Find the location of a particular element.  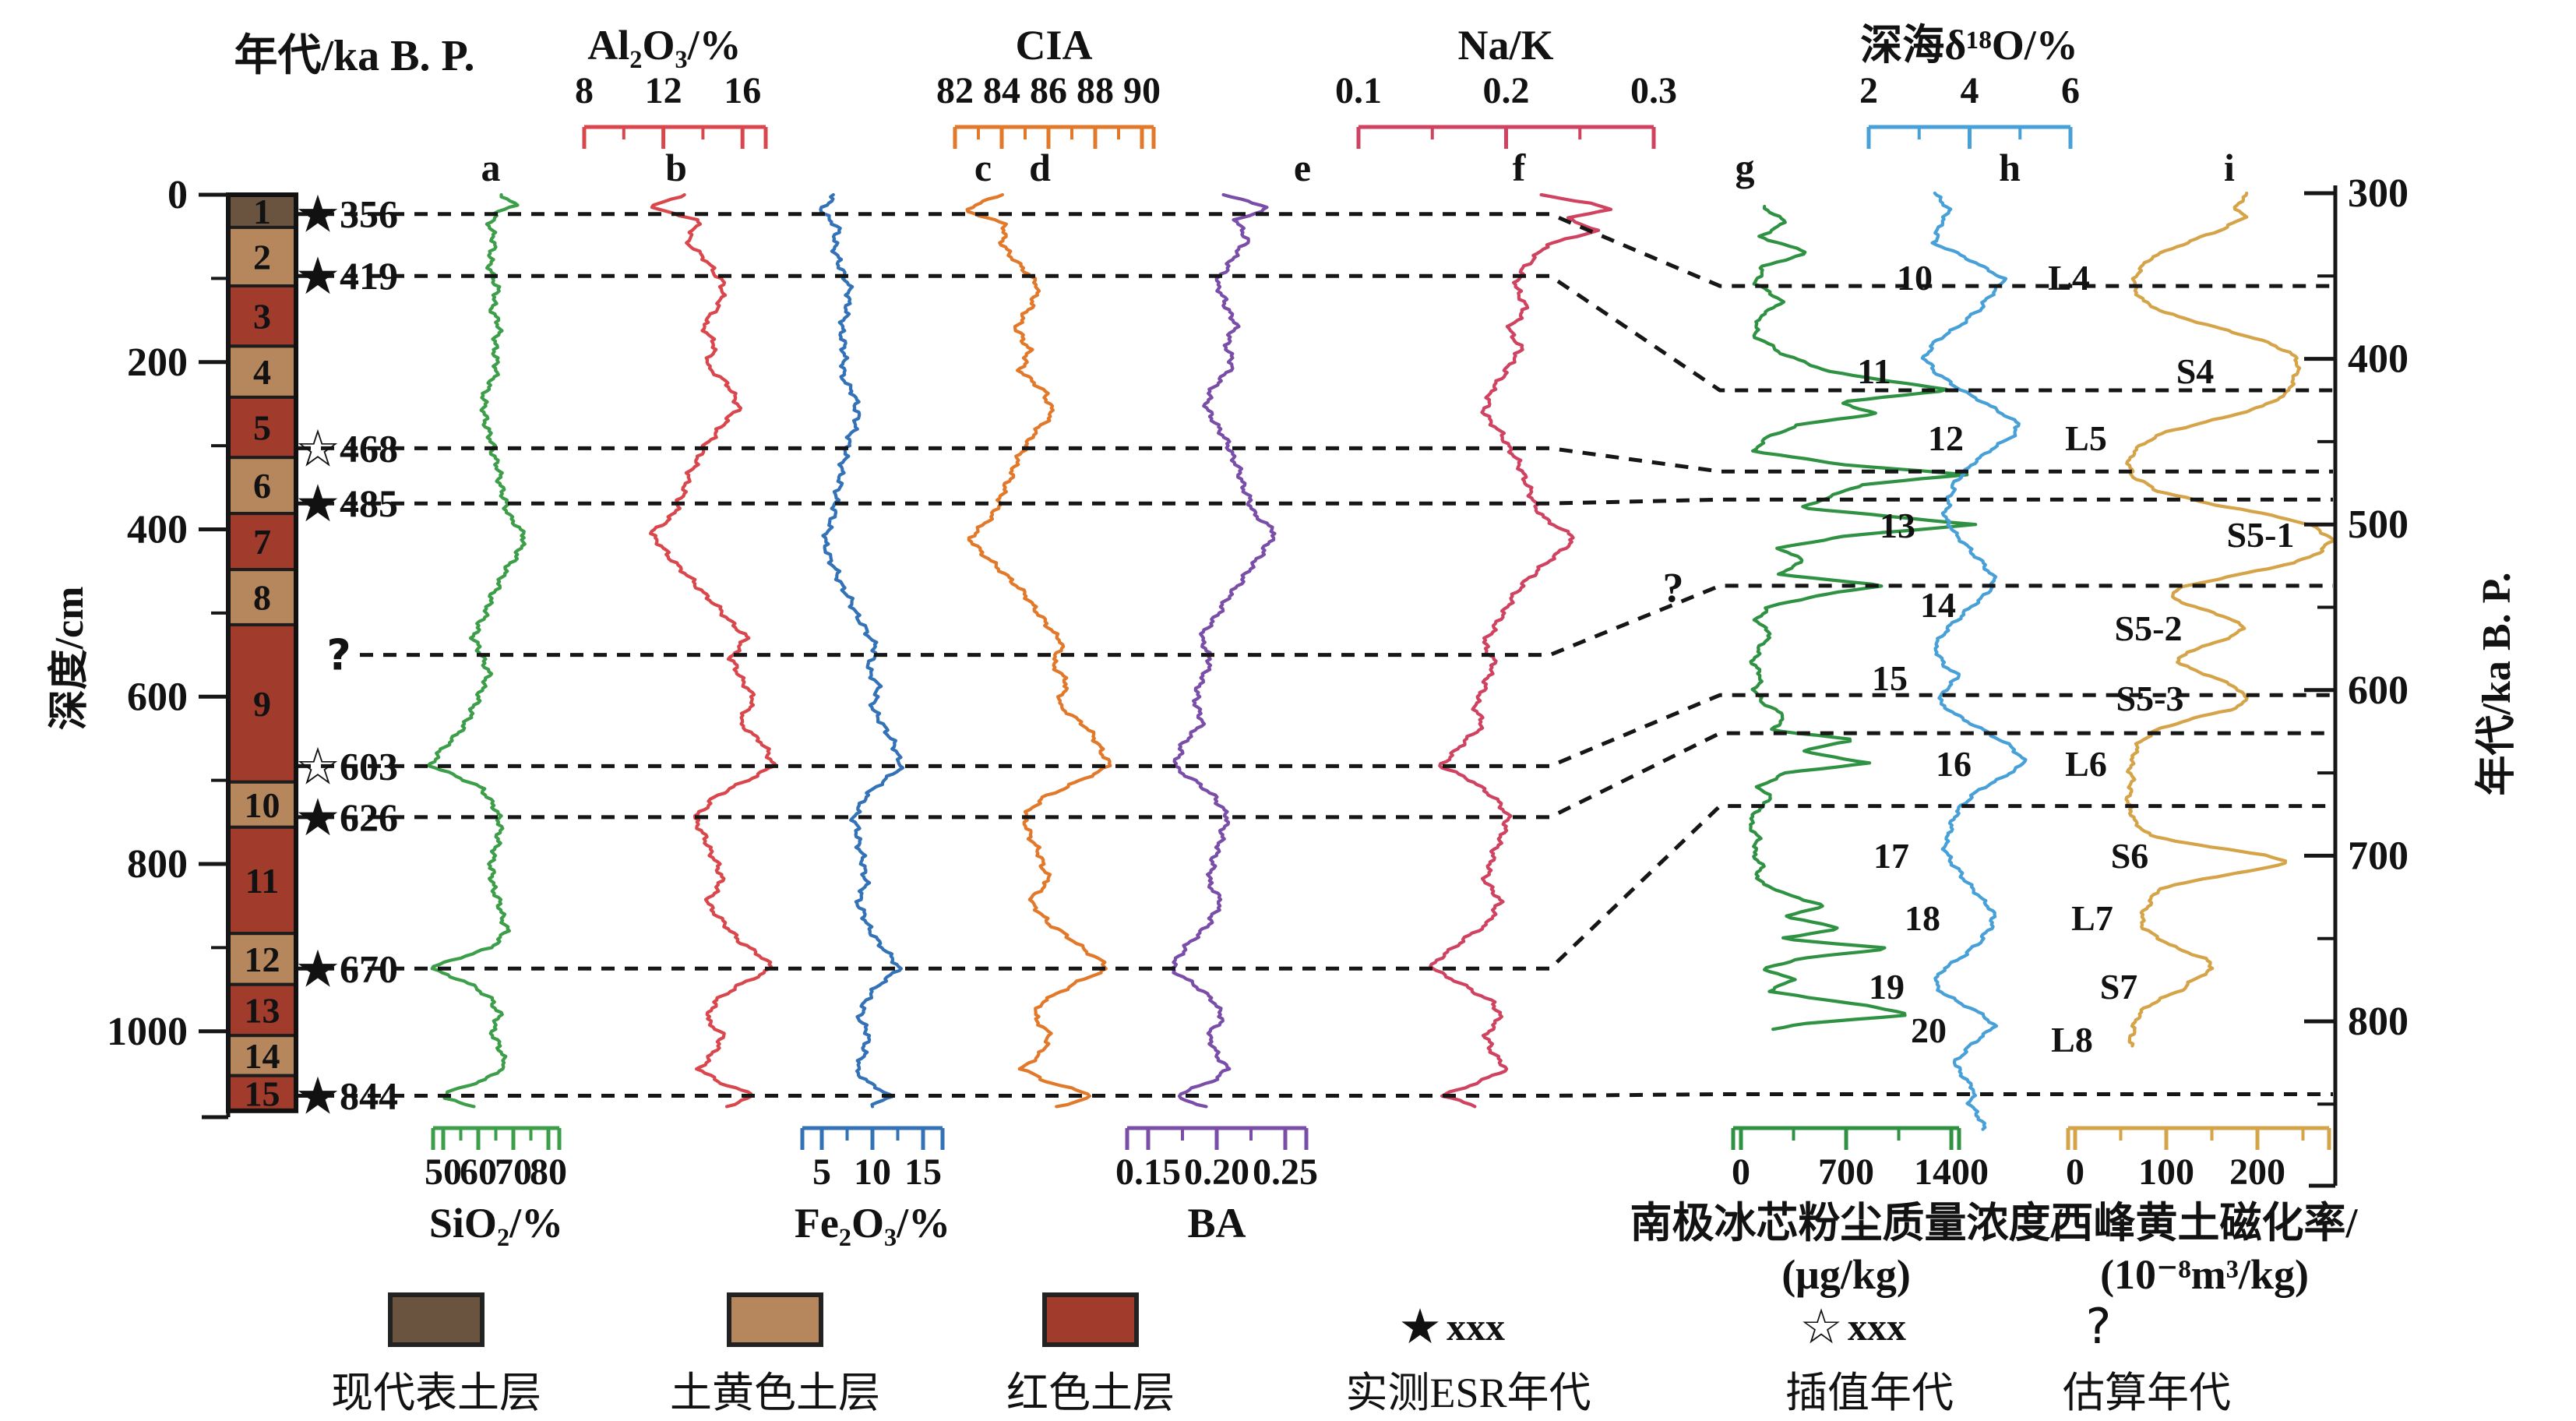

age-tick-label: 500 is located at coordinates (2379, 524).